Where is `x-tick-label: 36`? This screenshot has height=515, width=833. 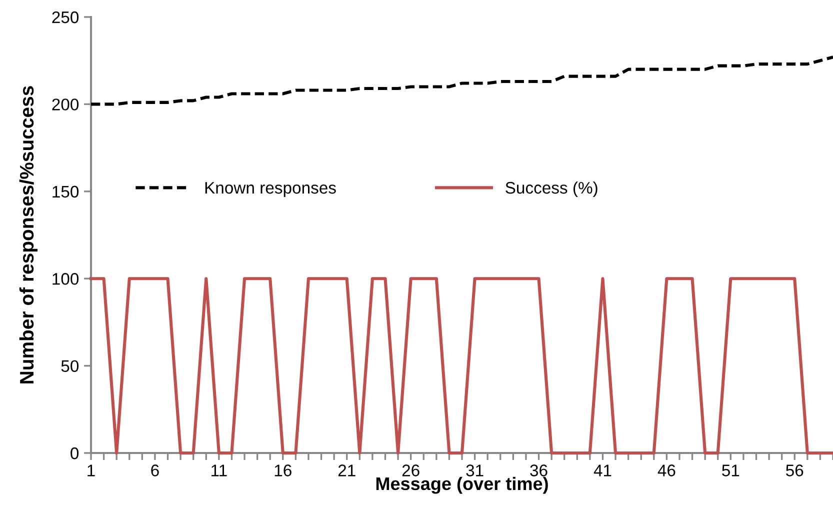 x-tick-label: 36 is located at coordinates (539, 470).